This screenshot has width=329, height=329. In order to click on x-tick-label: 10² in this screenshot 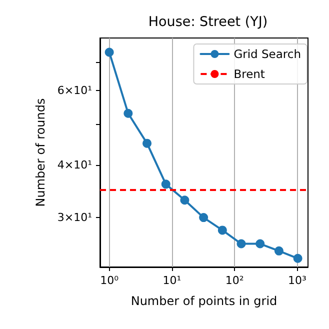, I will do `click(234, 280)`.